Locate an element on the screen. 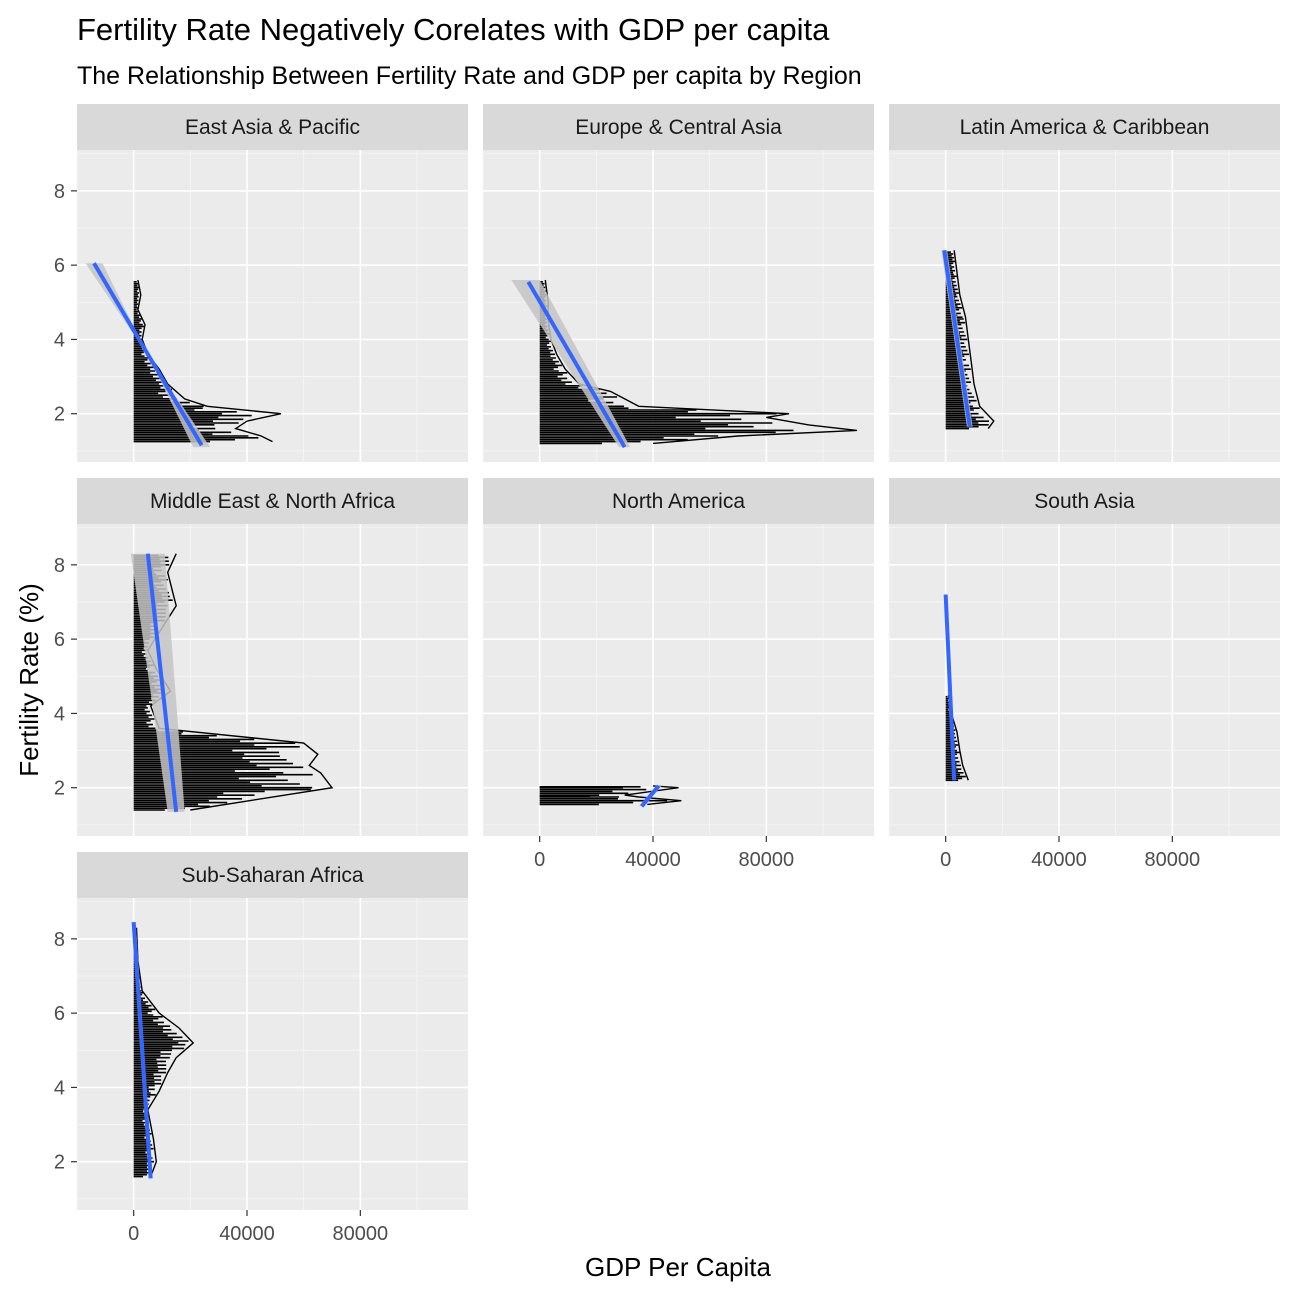 The height and width of the screenshot is (1296, 1296). facet-strip-label: Middle East & North Africa is located at coordinates (272, 501).